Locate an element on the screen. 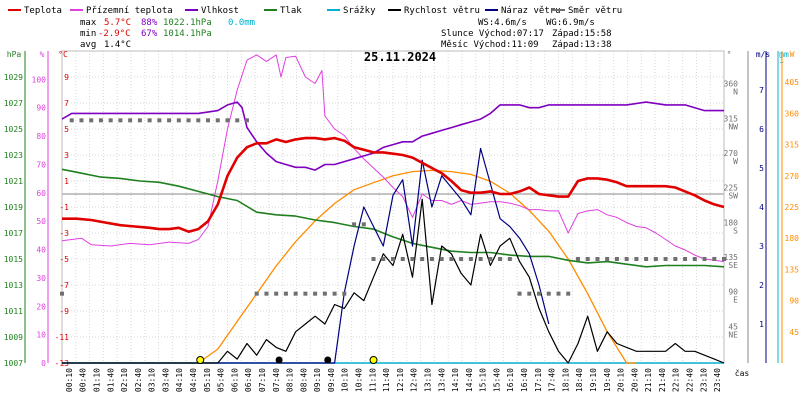 The width and height of the screenshot is (800, 400). tick-time: 10:10 is located at coordinates (345, 380).